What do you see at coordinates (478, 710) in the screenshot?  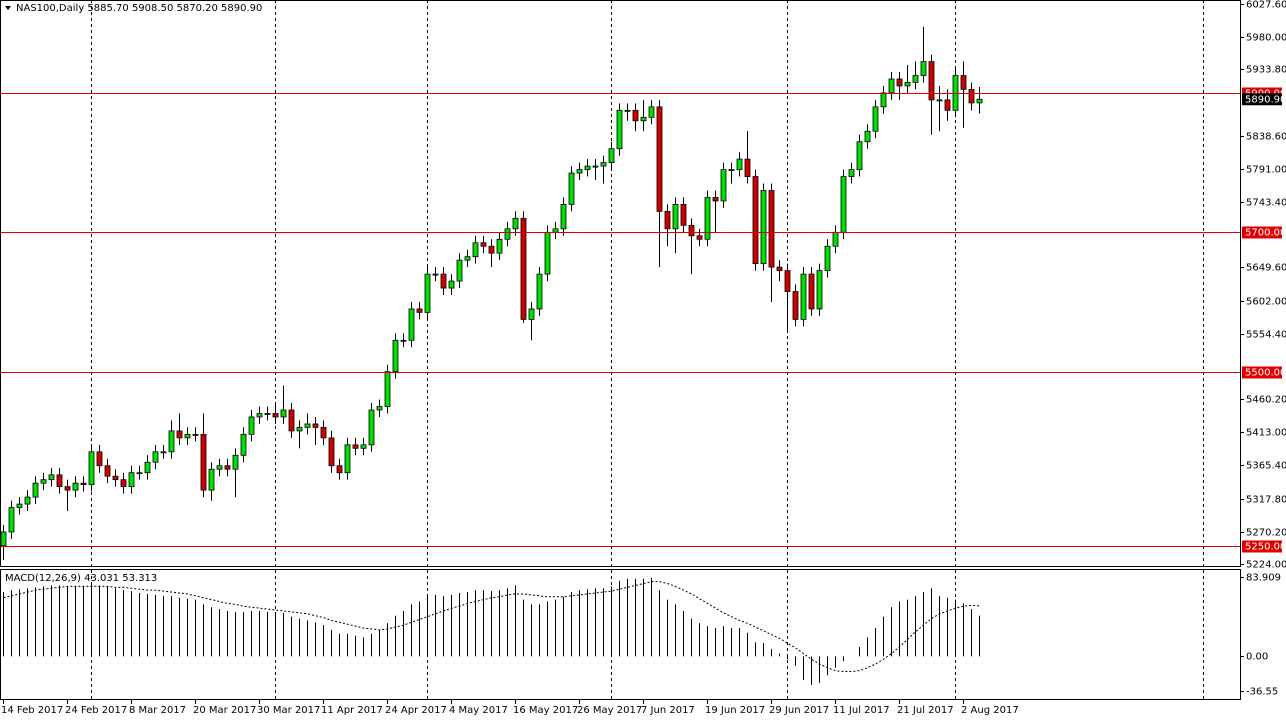 I see `x-tick-label: 4 May 2017` at bounding box center [478, 710].